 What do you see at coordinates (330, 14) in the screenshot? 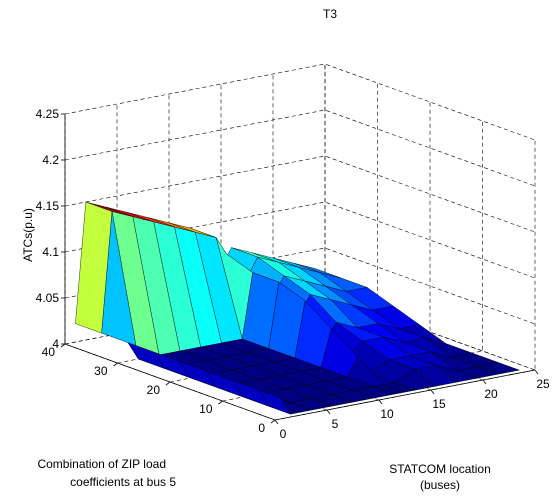
I see `chart-title: T3` at bounding box center [330, 14].